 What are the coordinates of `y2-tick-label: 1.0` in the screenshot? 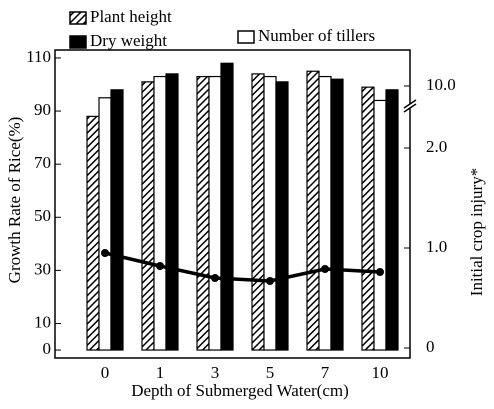 It's located at (436, 246).